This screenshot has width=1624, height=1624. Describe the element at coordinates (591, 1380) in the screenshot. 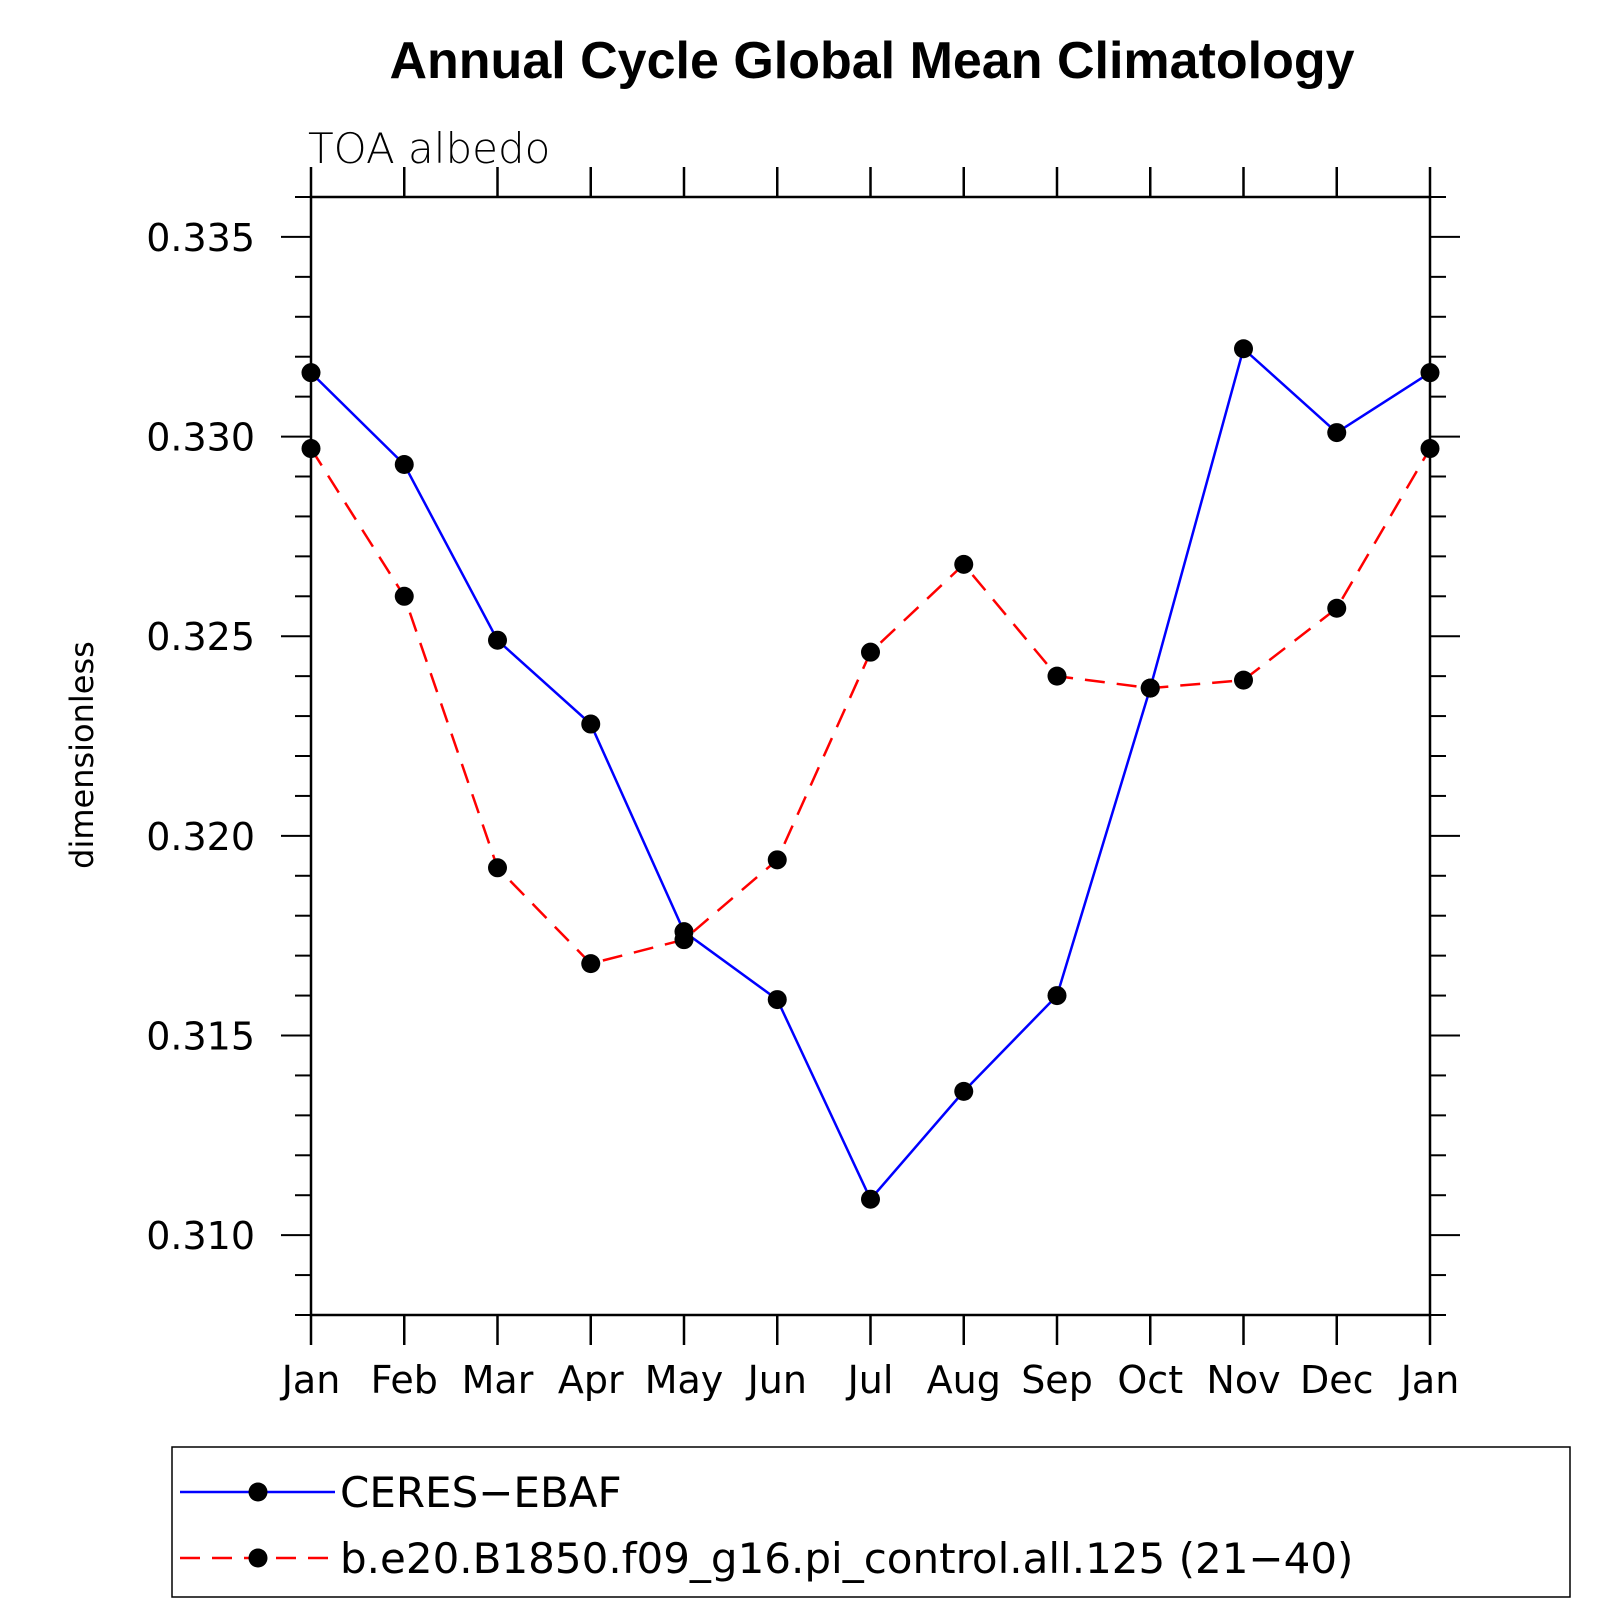

I see `x-tick-label: Apr` at that location.